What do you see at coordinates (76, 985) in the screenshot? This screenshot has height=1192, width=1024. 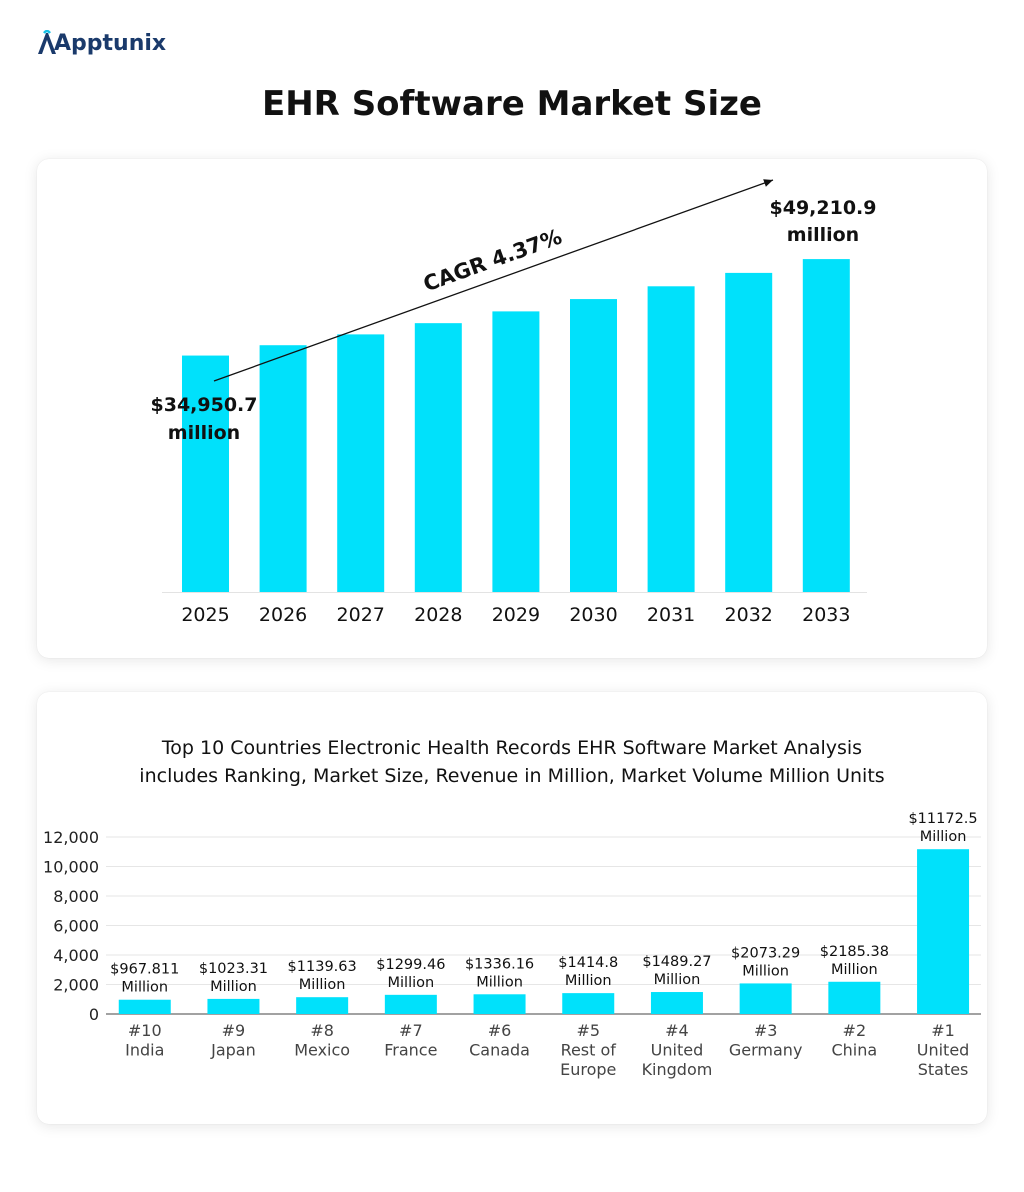 I see `y-tick-label-2,000: 2,000` at bounding box center [76, 985].